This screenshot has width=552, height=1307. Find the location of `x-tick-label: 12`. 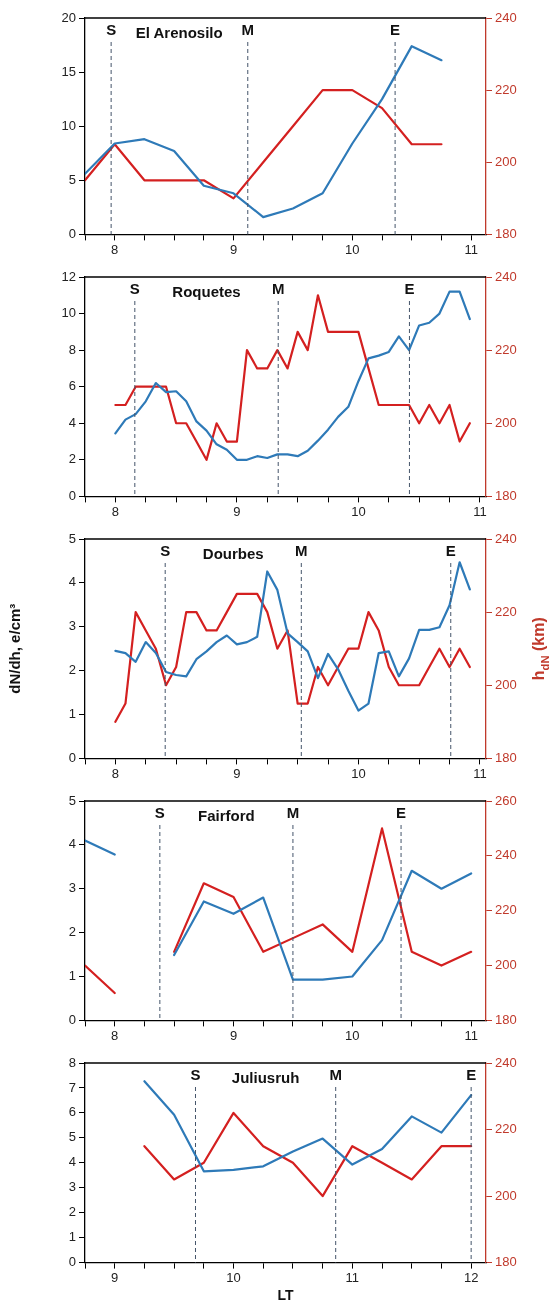

x-tick-label: 12 is located at coordinates (471, 1277).